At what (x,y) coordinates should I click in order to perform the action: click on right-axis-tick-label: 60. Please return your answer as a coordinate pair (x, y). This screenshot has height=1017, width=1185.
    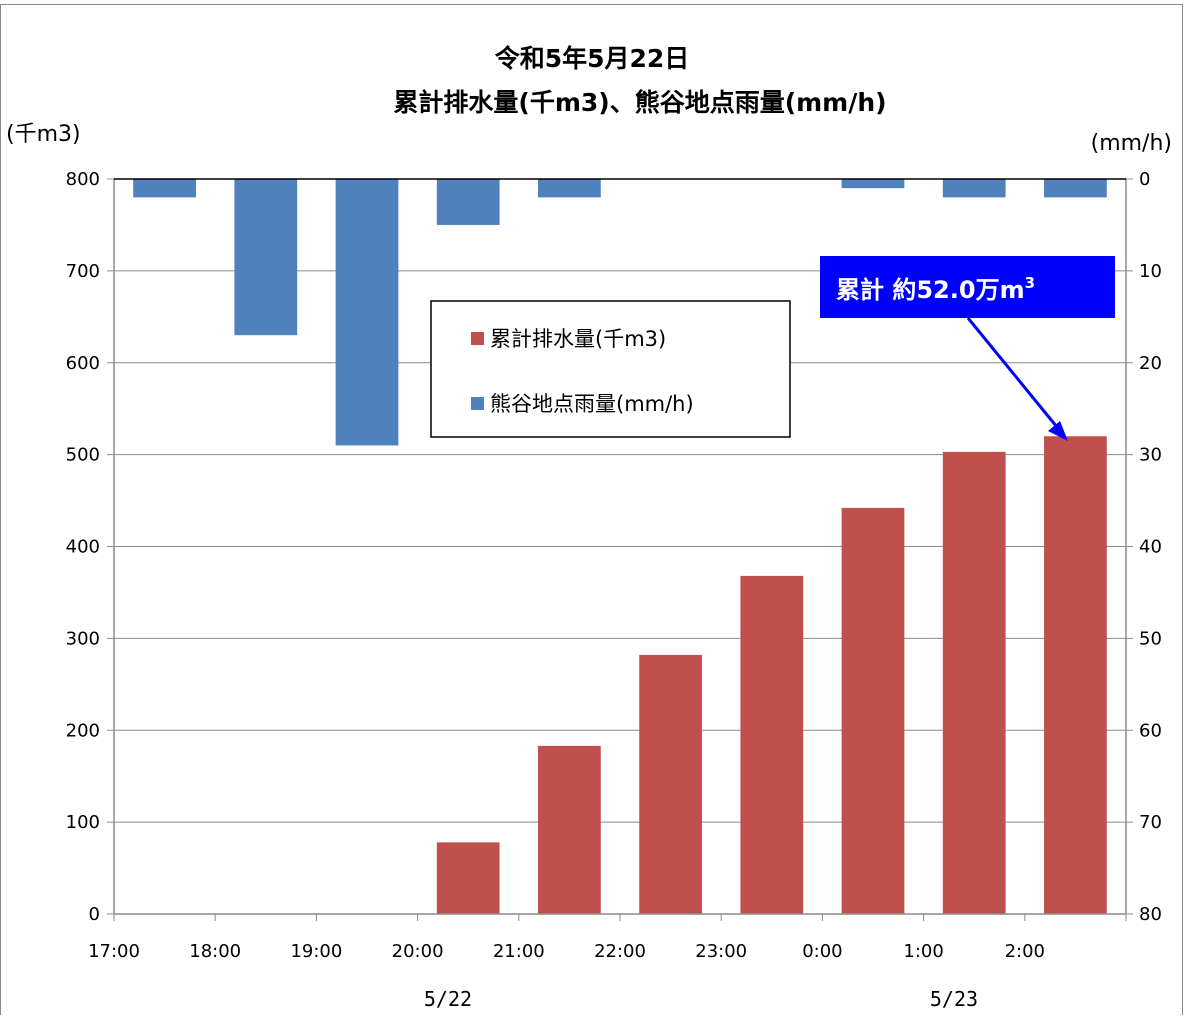
    Looking at the image, I should click on (1150, 730).